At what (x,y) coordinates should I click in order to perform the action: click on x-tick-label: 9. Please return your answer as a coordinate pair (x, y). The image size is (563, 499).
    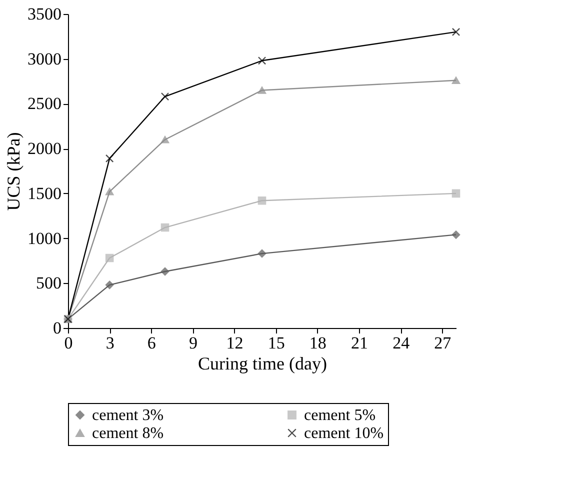
    Looking at the image, I should click on (193, 343).